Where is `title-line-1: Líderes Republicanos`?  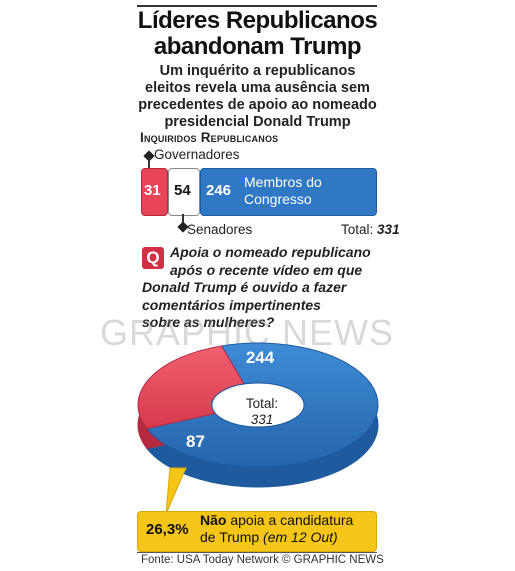
title-line-1: Líderes Republicanos is located at coordinates (257, 20).